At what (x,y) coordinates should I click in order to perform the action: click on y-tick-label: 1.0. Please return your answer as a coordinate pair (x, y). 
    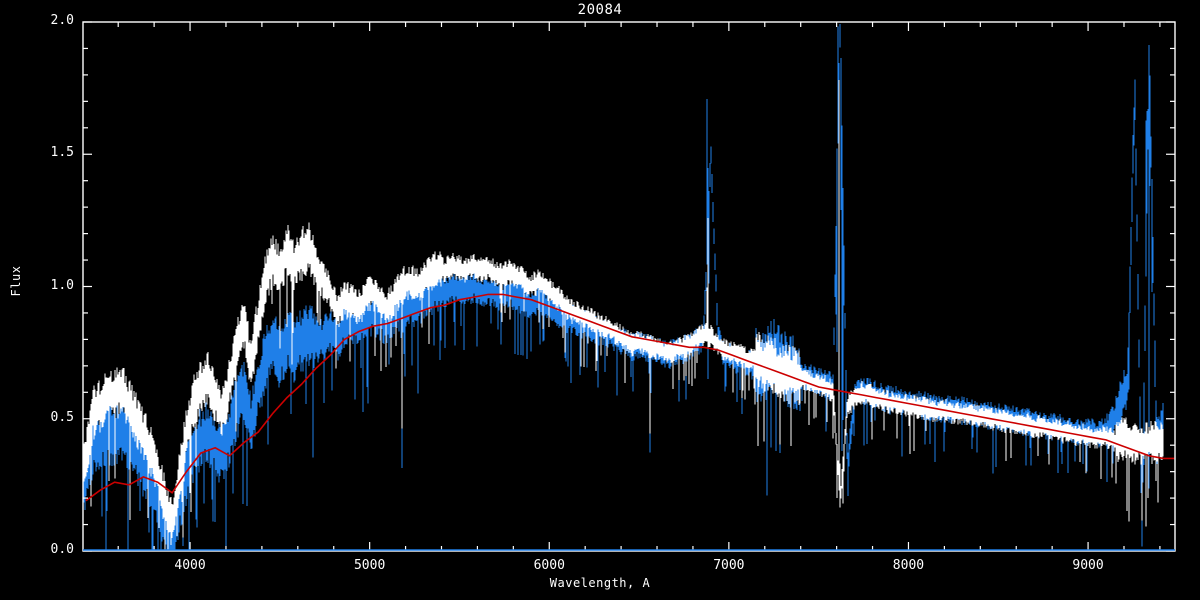
    Looking at the image, I should click on (62, 285).